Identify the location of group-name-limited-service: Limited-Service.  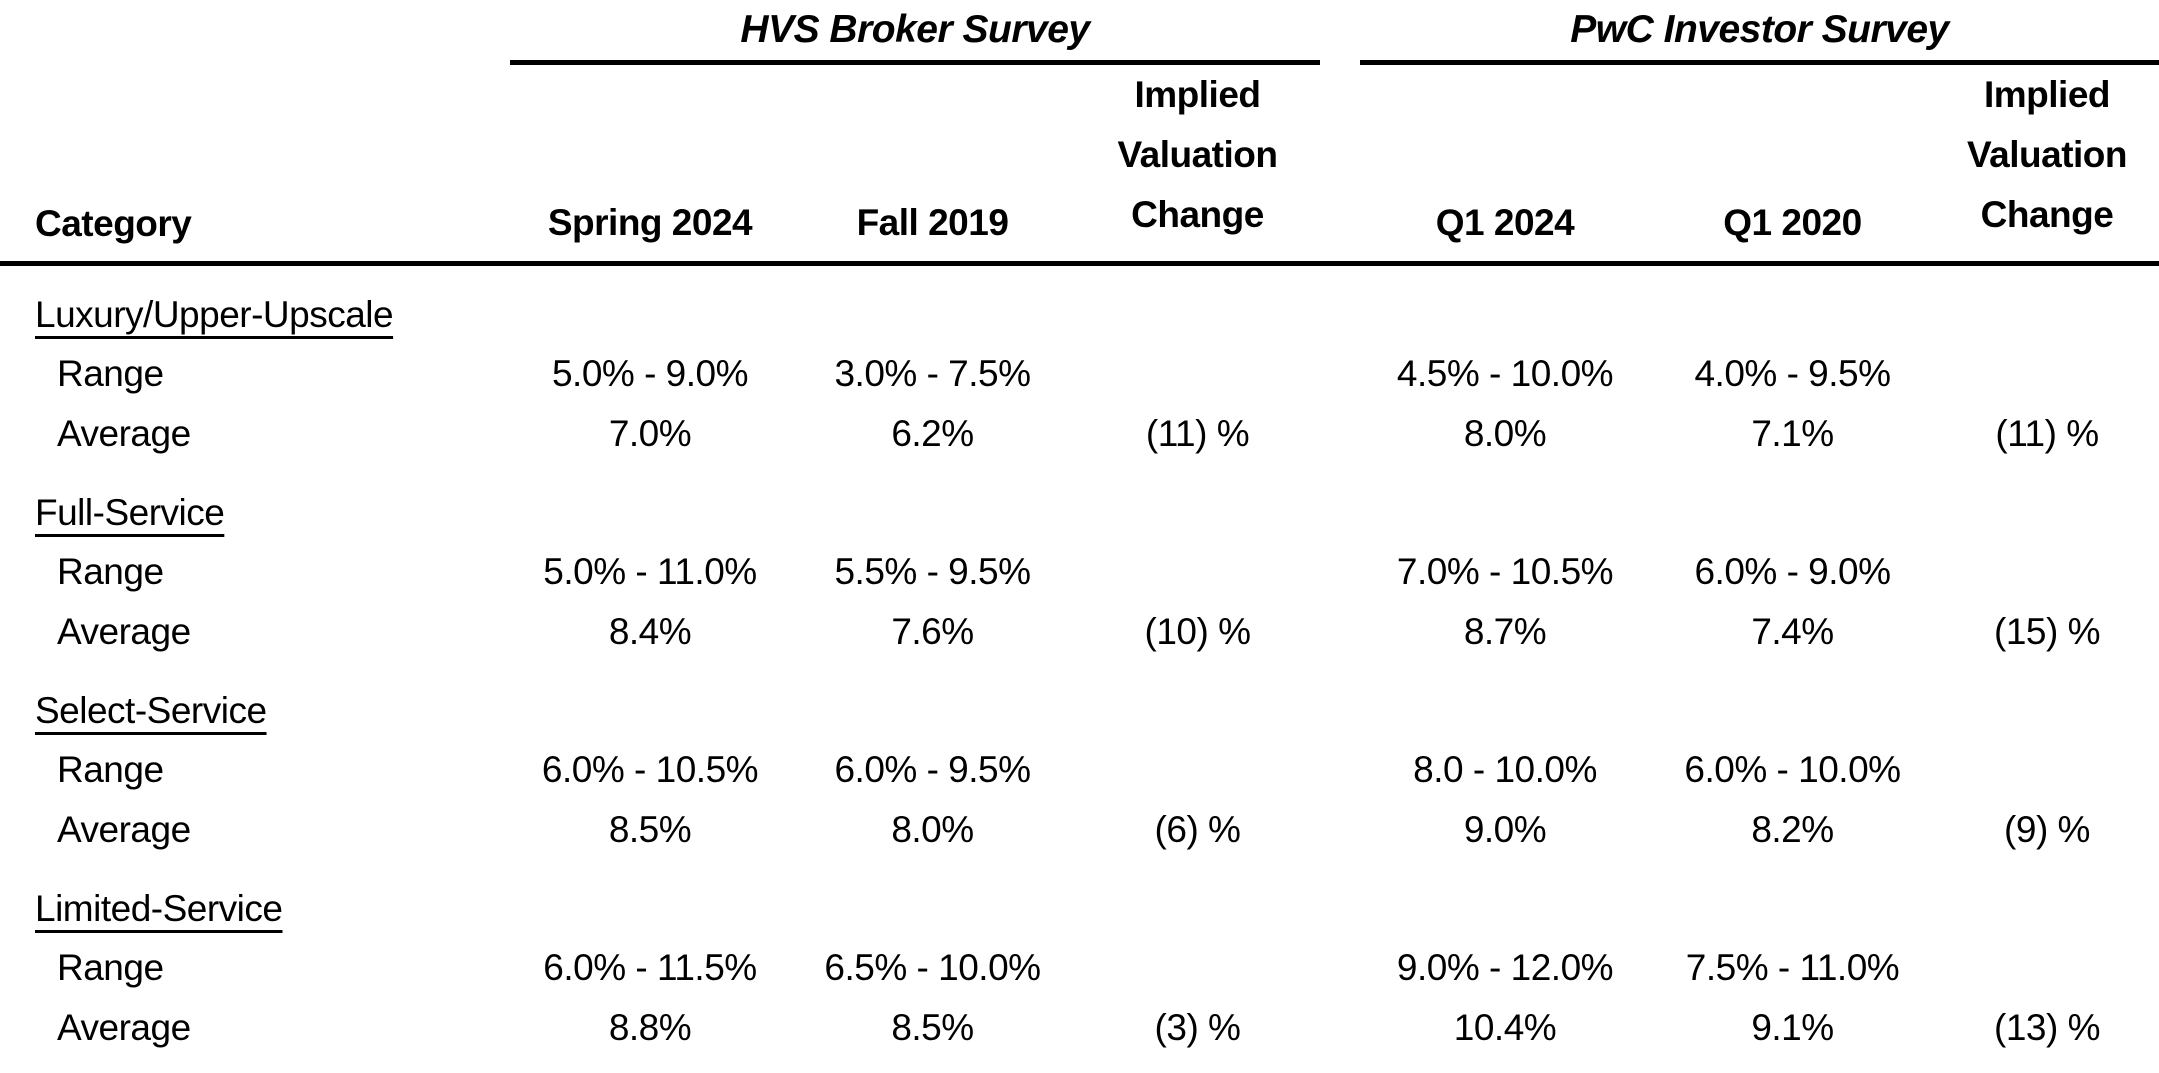
(159, 908).